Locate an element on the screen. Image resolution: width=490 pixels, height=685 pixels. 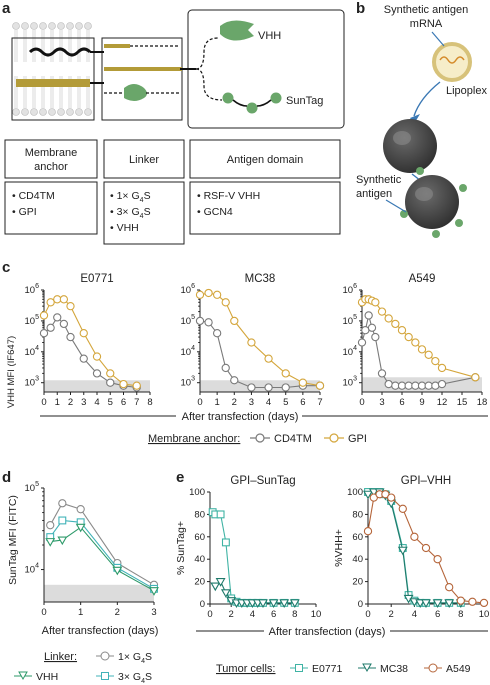
e-legend-a549: A549 is located at coordinates (458, 669).